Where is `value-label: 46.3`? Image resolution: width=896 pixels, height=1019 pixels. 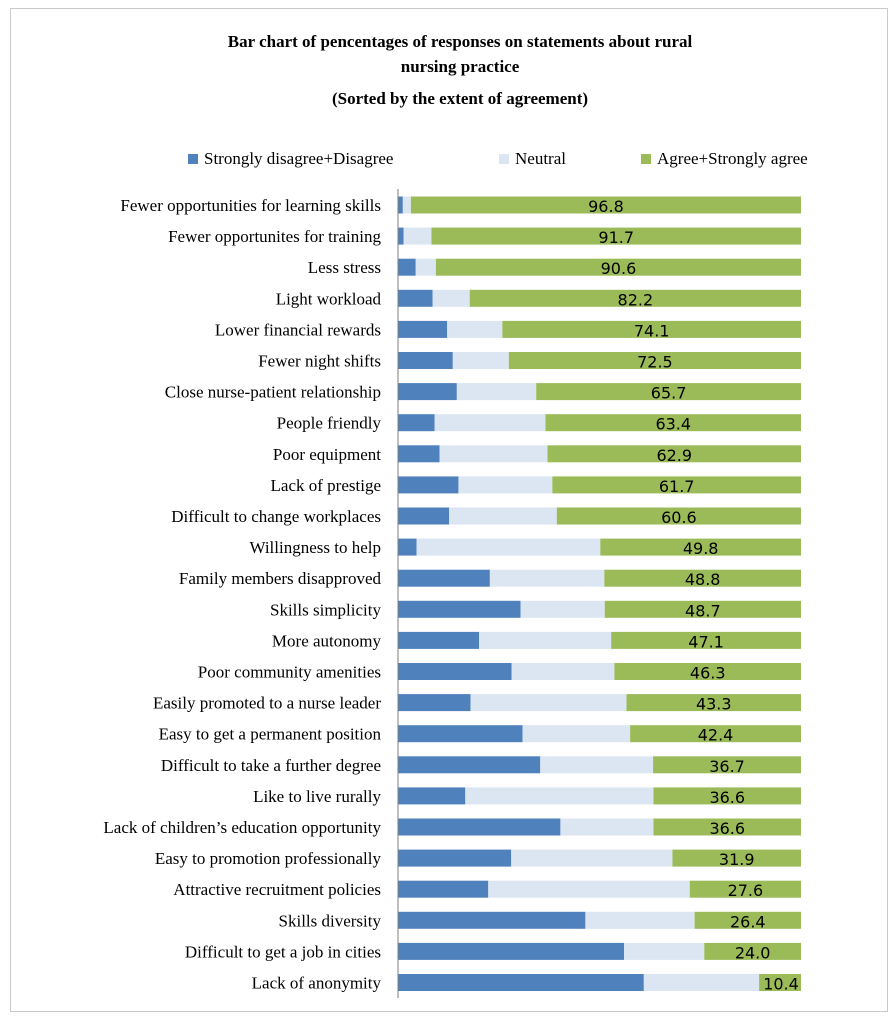
value-label: 46.3 is located at coordinates (708, 673).